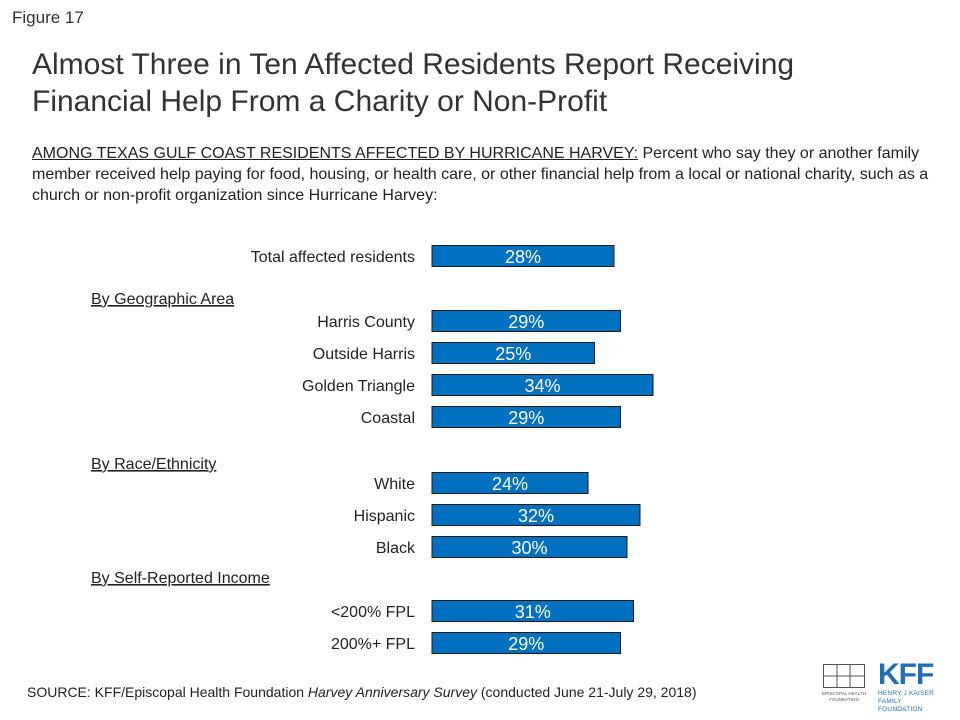 The width and height of the screenshot is (960, 720). What do you see at coordinates (358, 386) in the screenshot?
I see `category-label: Golden Triangle` at bounding box center [358, 386].